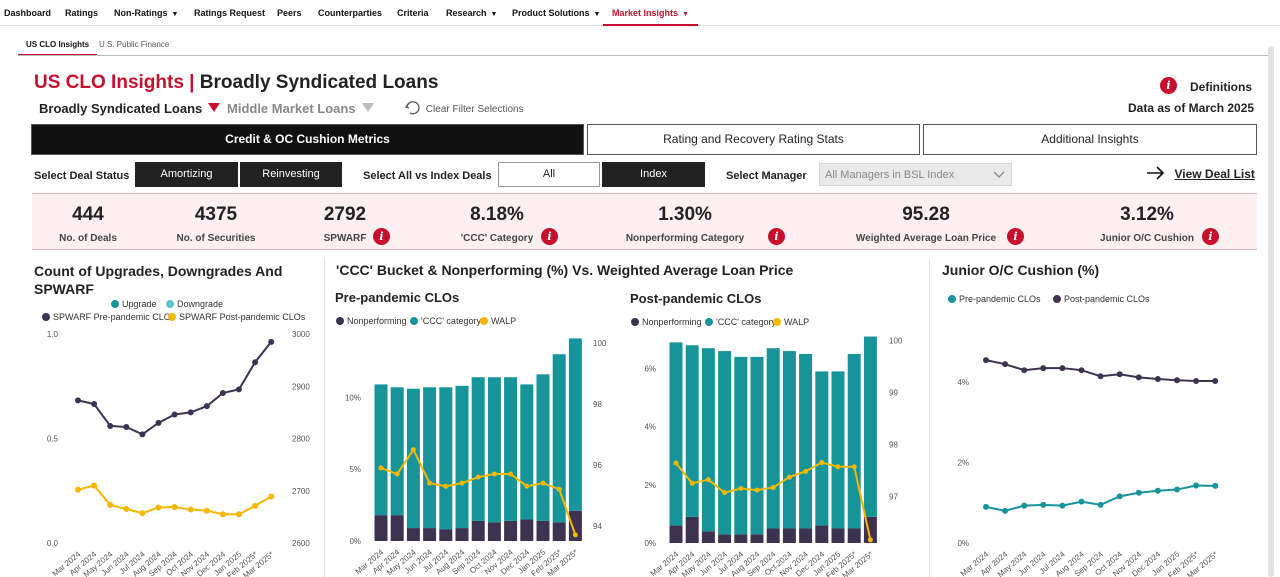 This screenshot has height=577, width=1280. I want to click on tab-credit-oc: Credit & OC Cushion Metrics, so click(307, 139).